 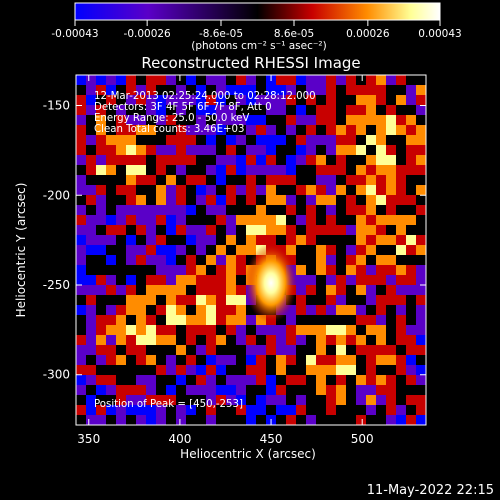 What do you see at coordinates (362, 439) in the screenshot?
I see `x-tick-label: 500` at bounding box center [362, 439].